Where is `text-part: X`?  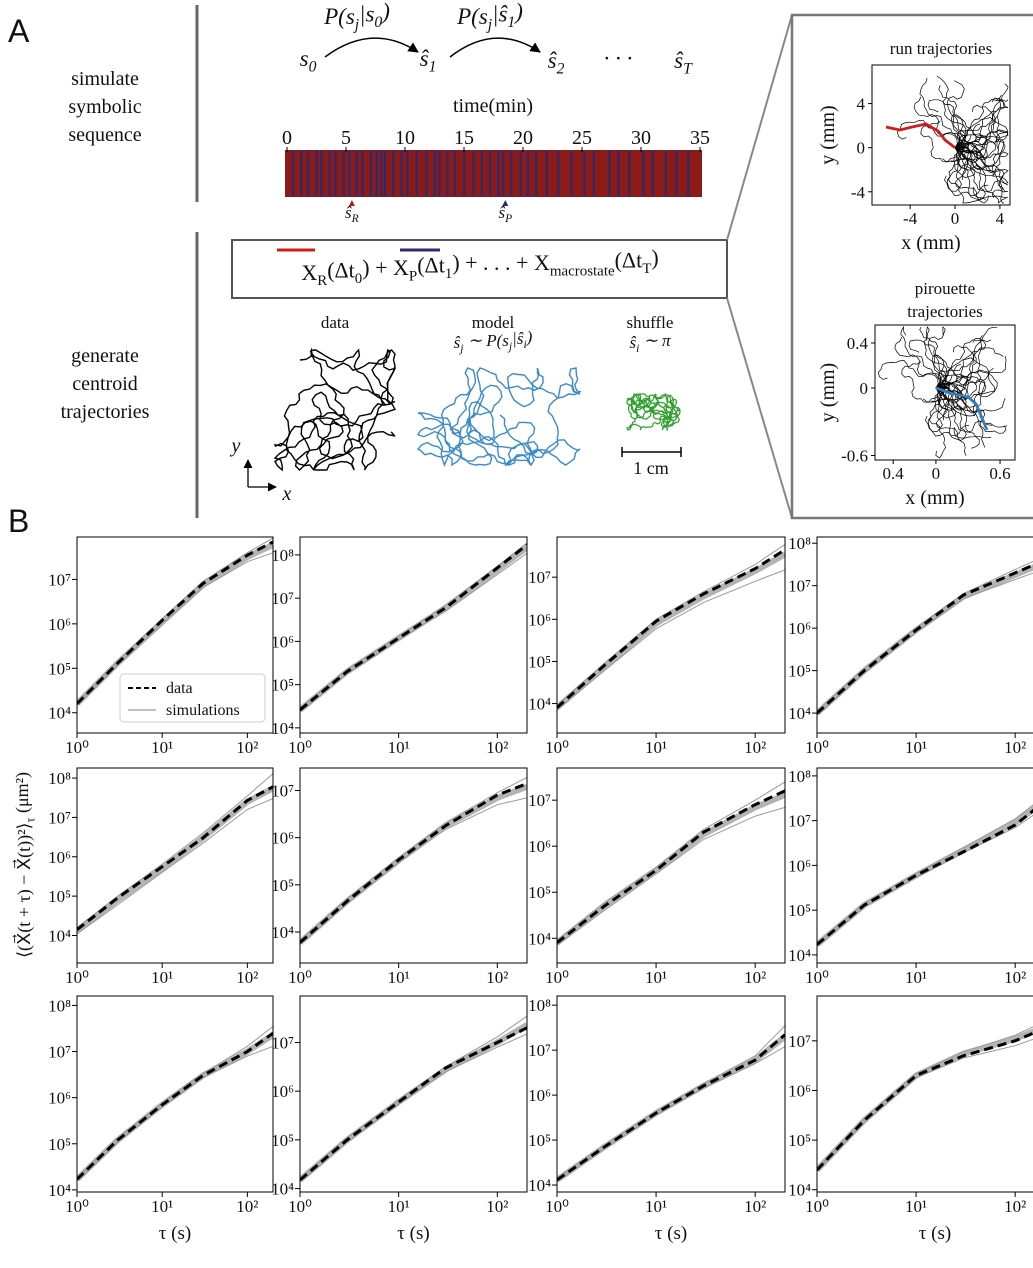 text-part: X is located at coordinates (309, 272).